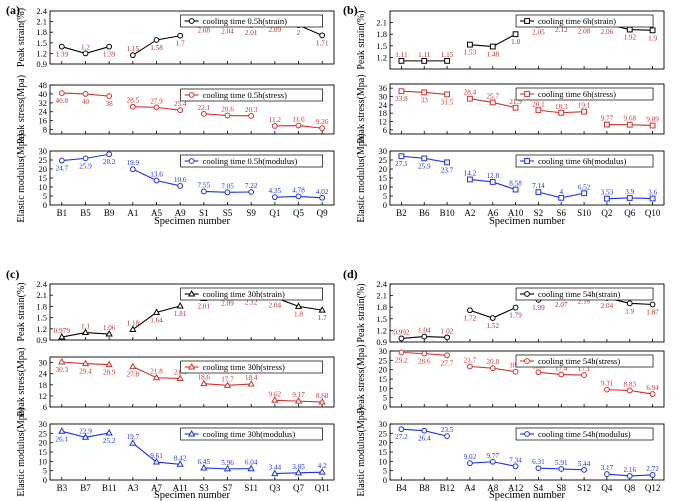 The height and width of the screenshot is (501, 685). Describe the element at coordinates (180, 44) in the screenshot. I see `data-label: 1.7` at that location.